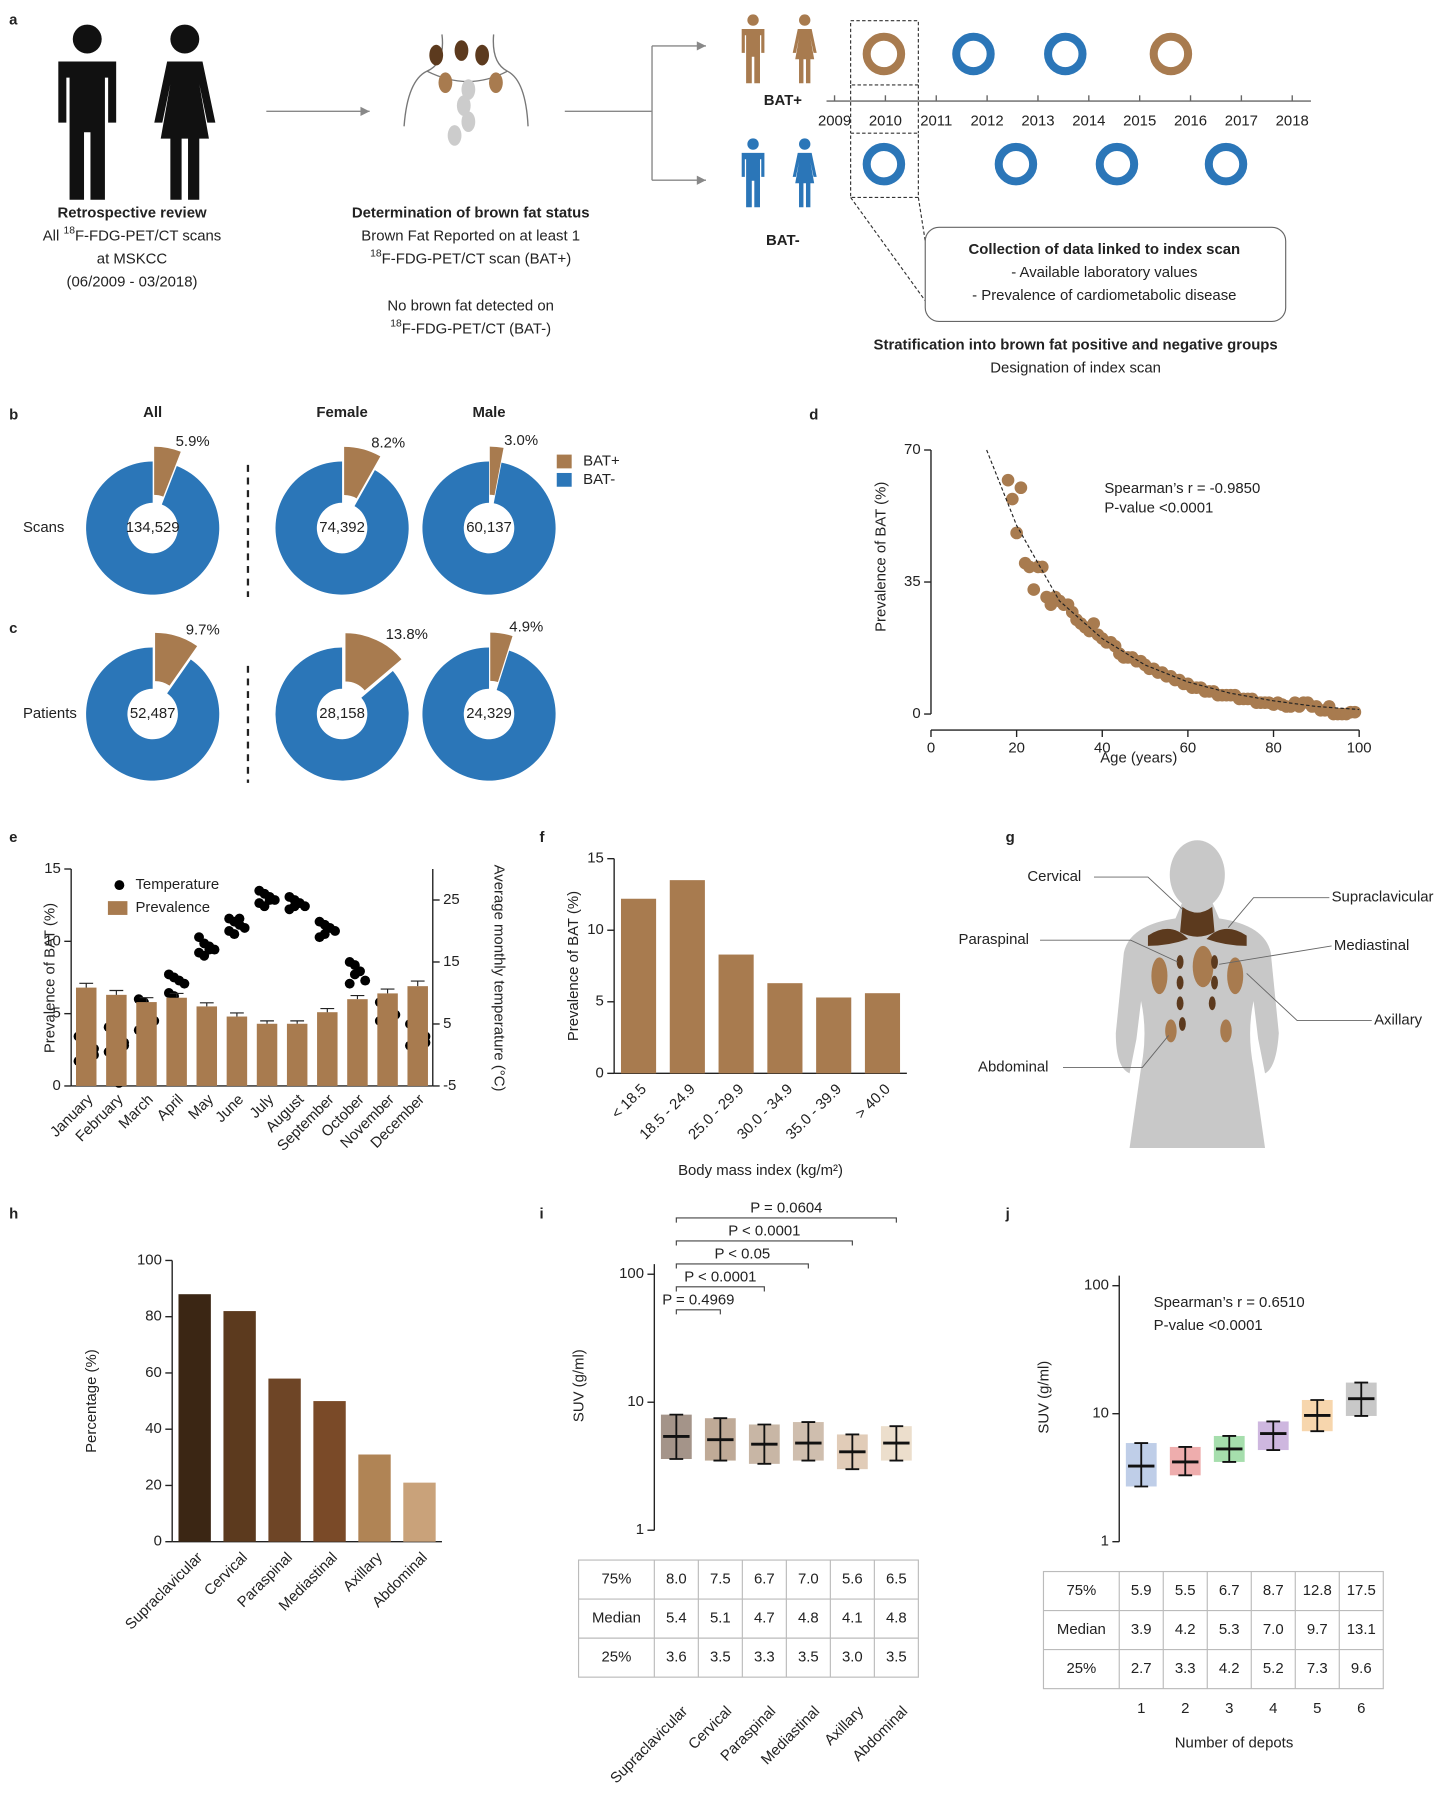 The height and width of the screenshot is (1800, 1451). I want to click on point, so click(1012, 499).